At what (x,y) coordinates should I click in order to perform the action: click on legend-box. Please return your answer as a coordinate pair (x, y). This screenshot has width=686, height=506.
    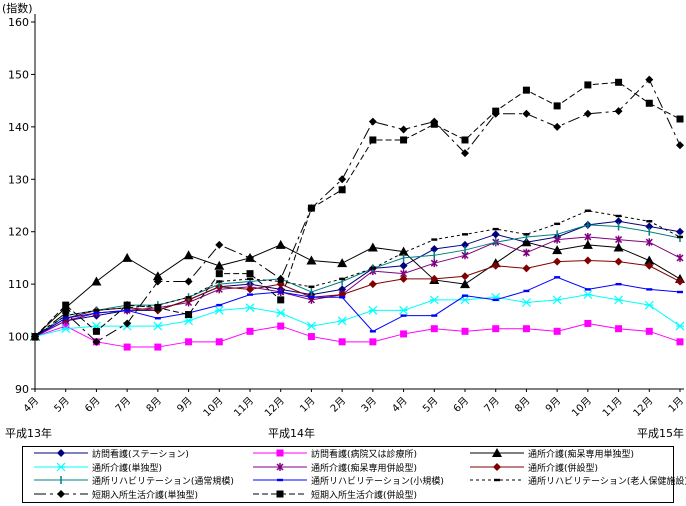
    Looking at the image, I should click on (348, 474).